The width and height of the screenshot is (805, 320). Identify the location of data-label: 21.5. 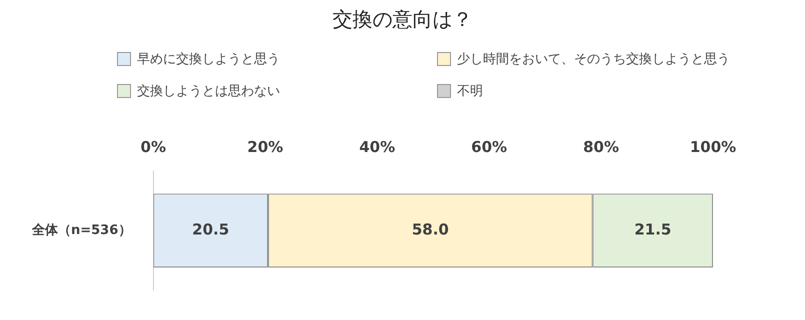
(653, 229).